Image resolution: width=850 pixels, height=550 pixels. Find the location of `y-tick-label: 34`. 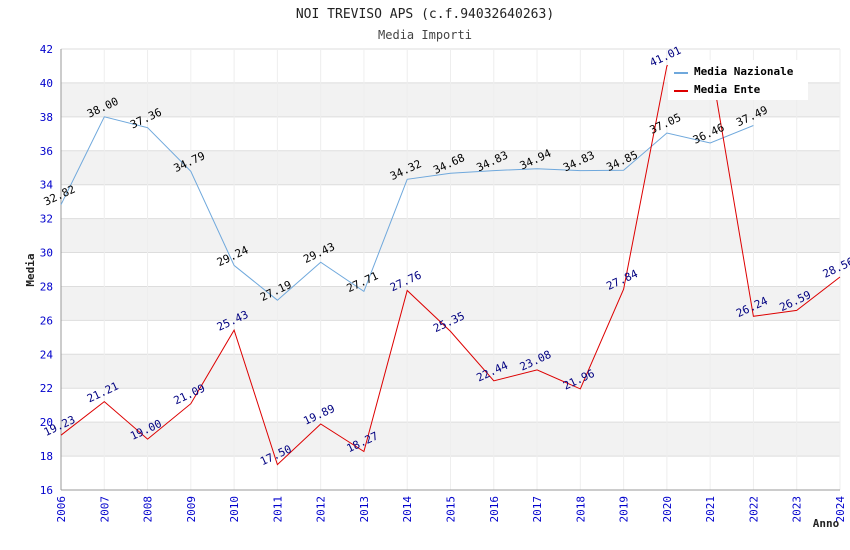

y-tick-label: 34 is located at coordinates (47, 185).